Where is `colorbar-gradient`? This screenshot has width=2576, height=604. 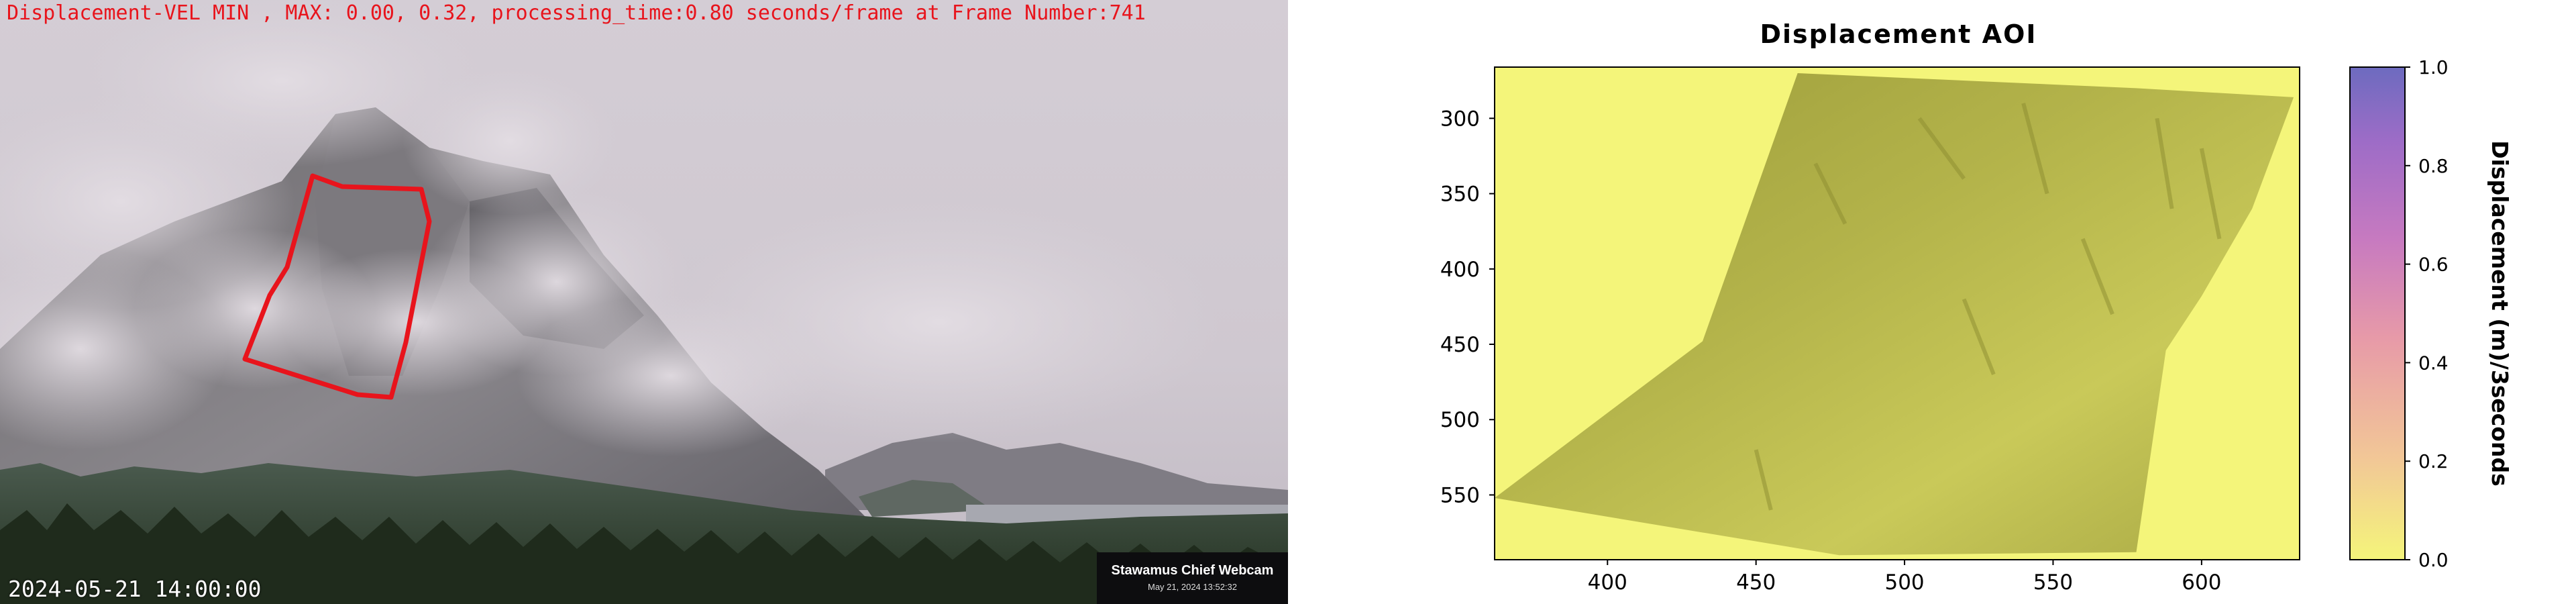
colorbar-gradient is located at coordinates (2377, 313).